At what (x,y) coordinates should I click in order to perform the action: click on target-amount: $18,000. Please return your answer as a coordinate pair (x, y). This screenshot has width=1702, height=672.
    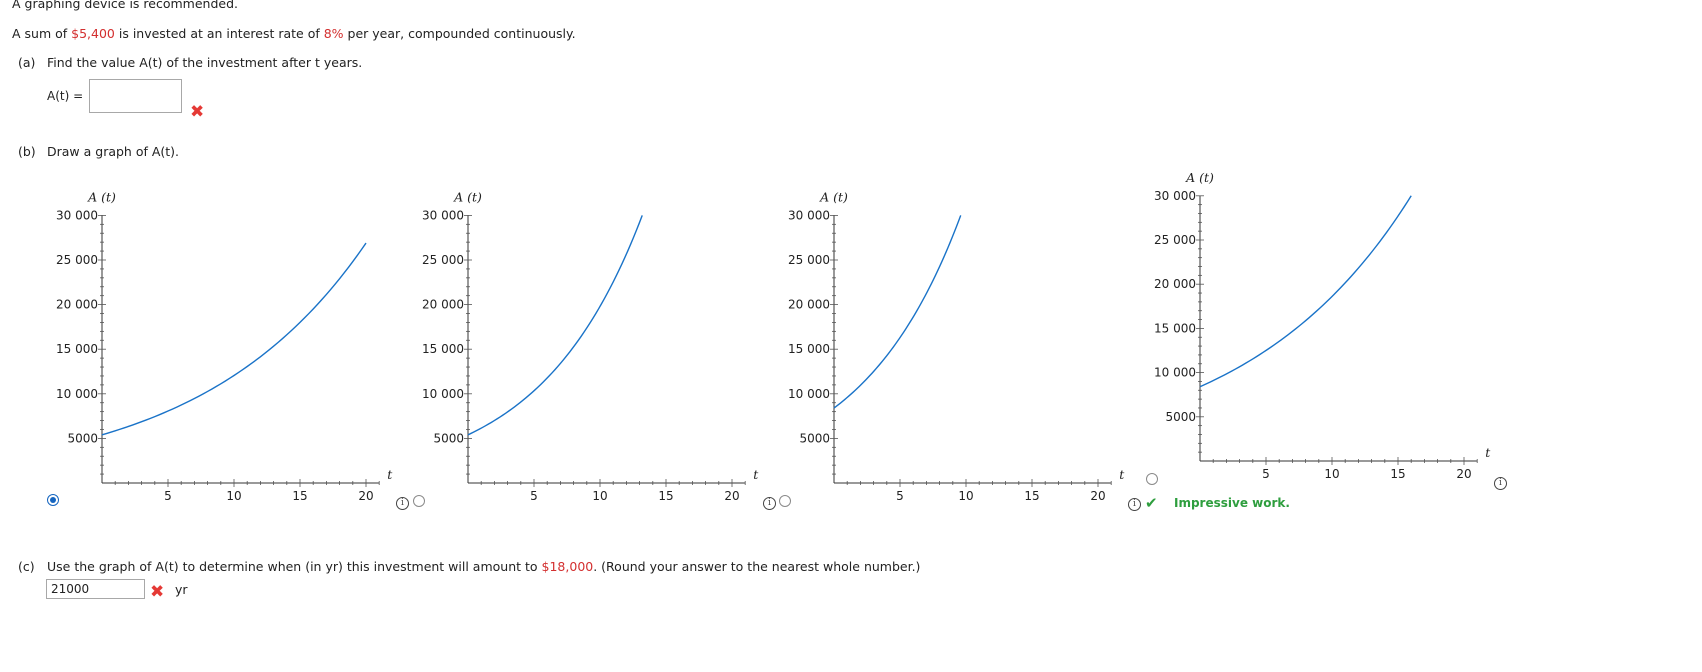
    Looking at the image, I should click on (567, 566).